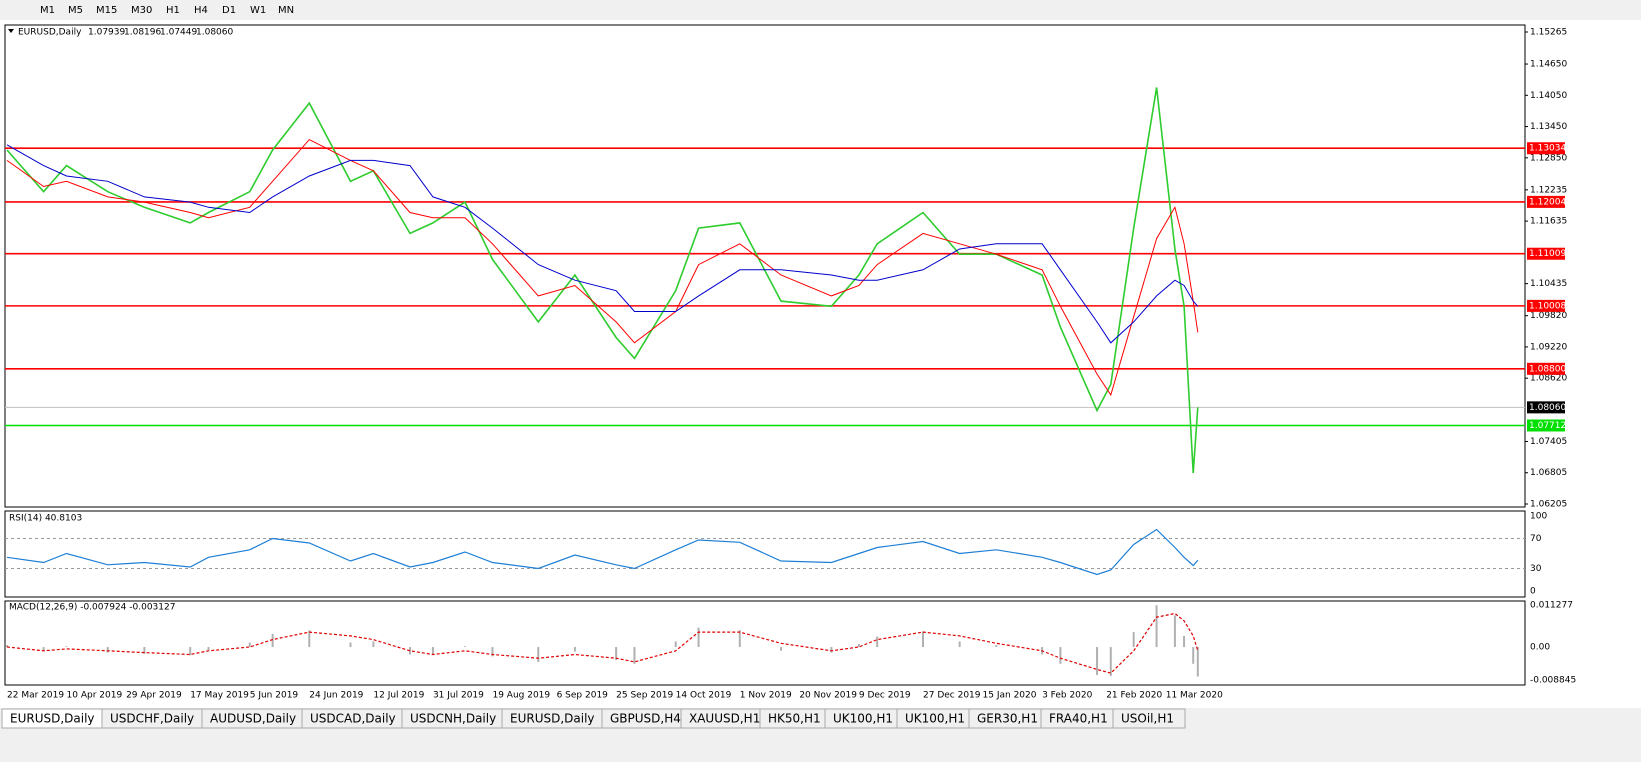 This screenshot has width=1641, height=766. I want to click on x-tick-label: 12 Jul 2019, so click(398, 696).